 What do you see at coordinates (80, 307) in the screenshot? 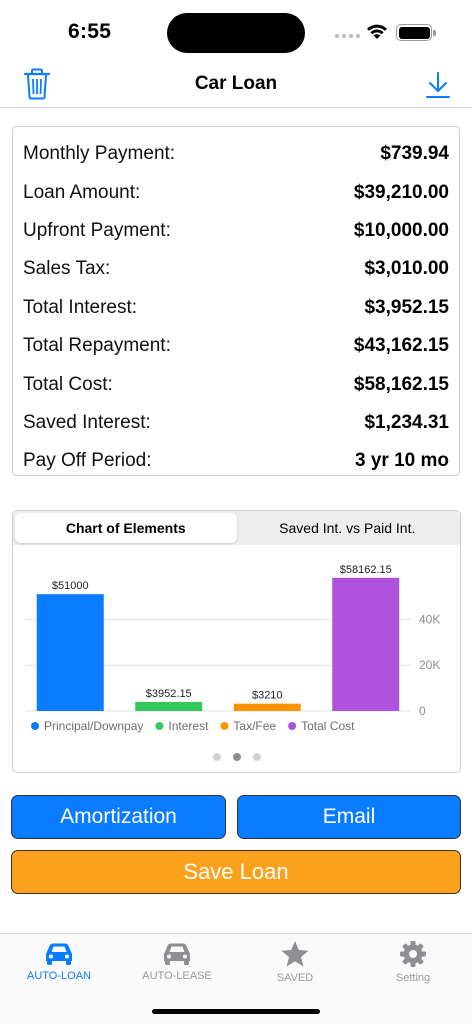
I see `summary-label: Total Interest:` at bounding box center [80, 307].